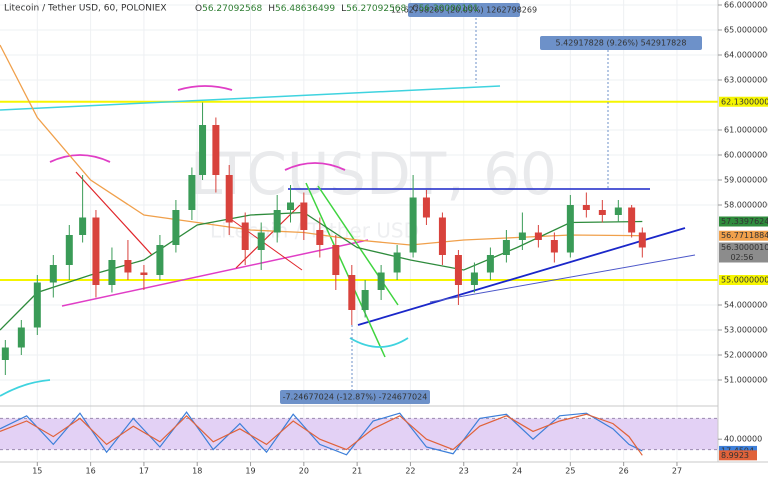 The height and width of the screenshot is (478, 768). I want to click on watermark-subtitle: Litecoin / Tether USD, so click(314, 231).